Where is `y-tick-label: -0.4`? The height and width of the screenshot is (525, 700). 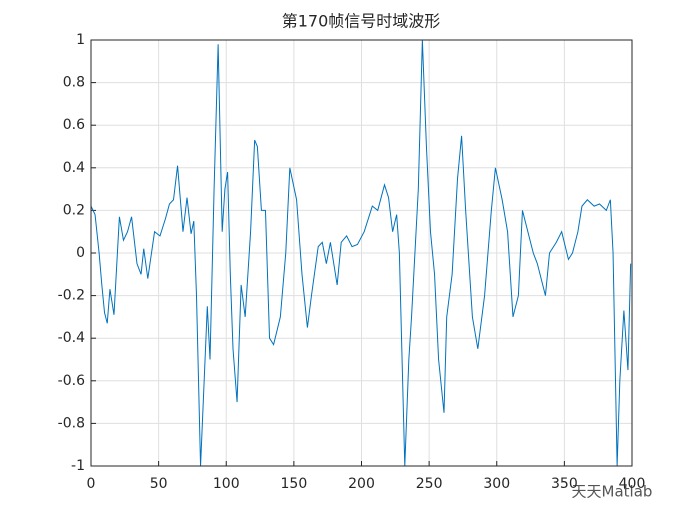 y-tick-label: -0.4 is located at coordinates (71, 338).